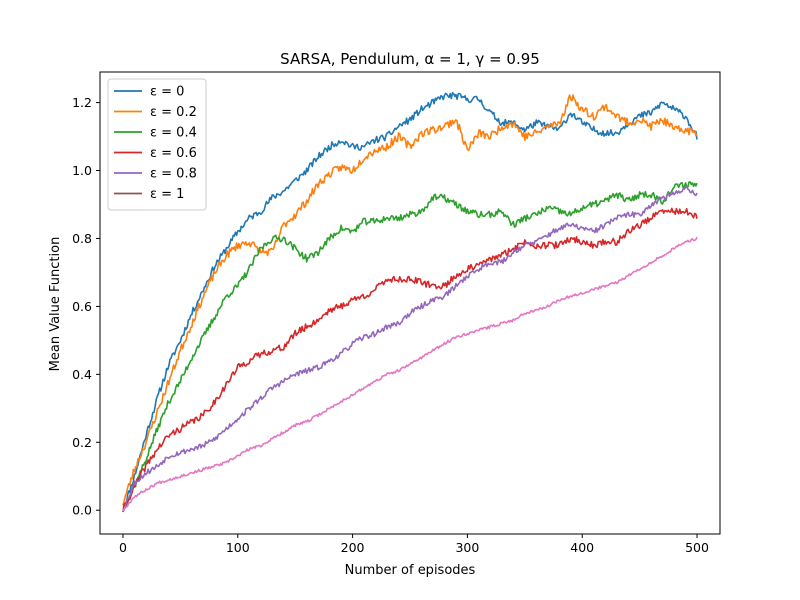  What do you see at coordinates (173, 112) in the screenshot?
I see `legend-label: ε = 0.2` at bounding box center [173, 112].